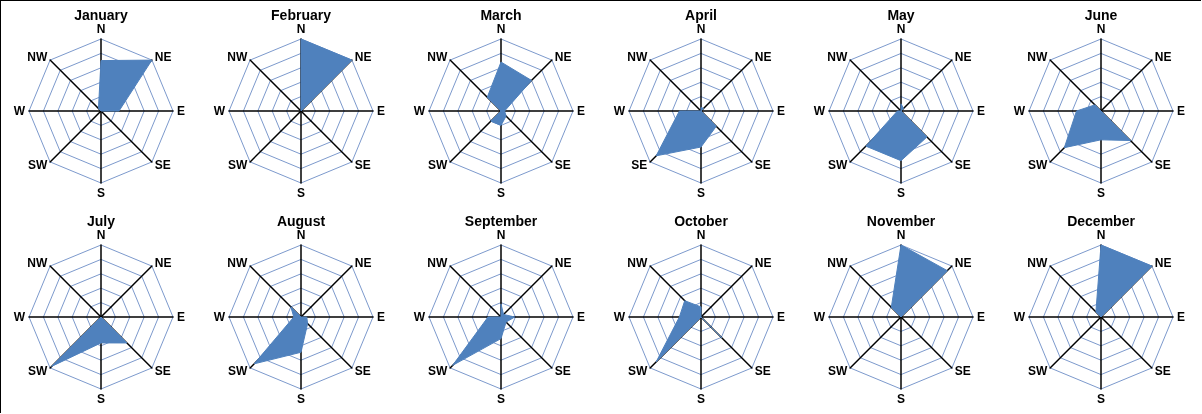 The height and width of the screenshot is (414, 1202). Describe the element at coordinates (901, 15) in the screenshot. I see `chart-title: May` at that location.